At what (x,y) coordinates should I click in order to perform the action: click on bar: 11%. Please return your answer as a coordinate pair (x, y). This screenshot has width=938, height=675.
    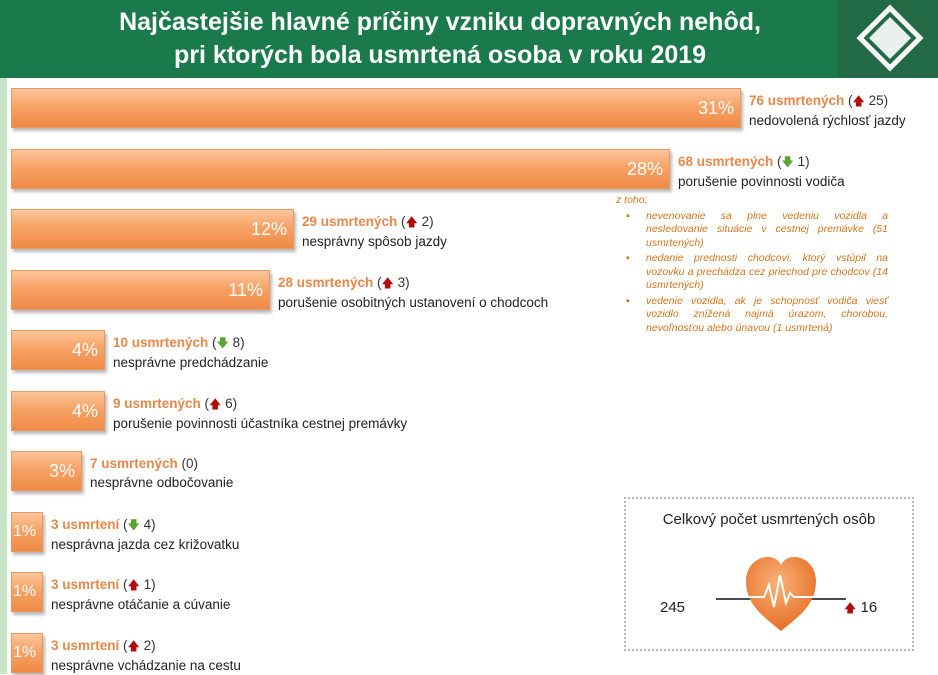
    Looking at the image, I should click on (140, 289).